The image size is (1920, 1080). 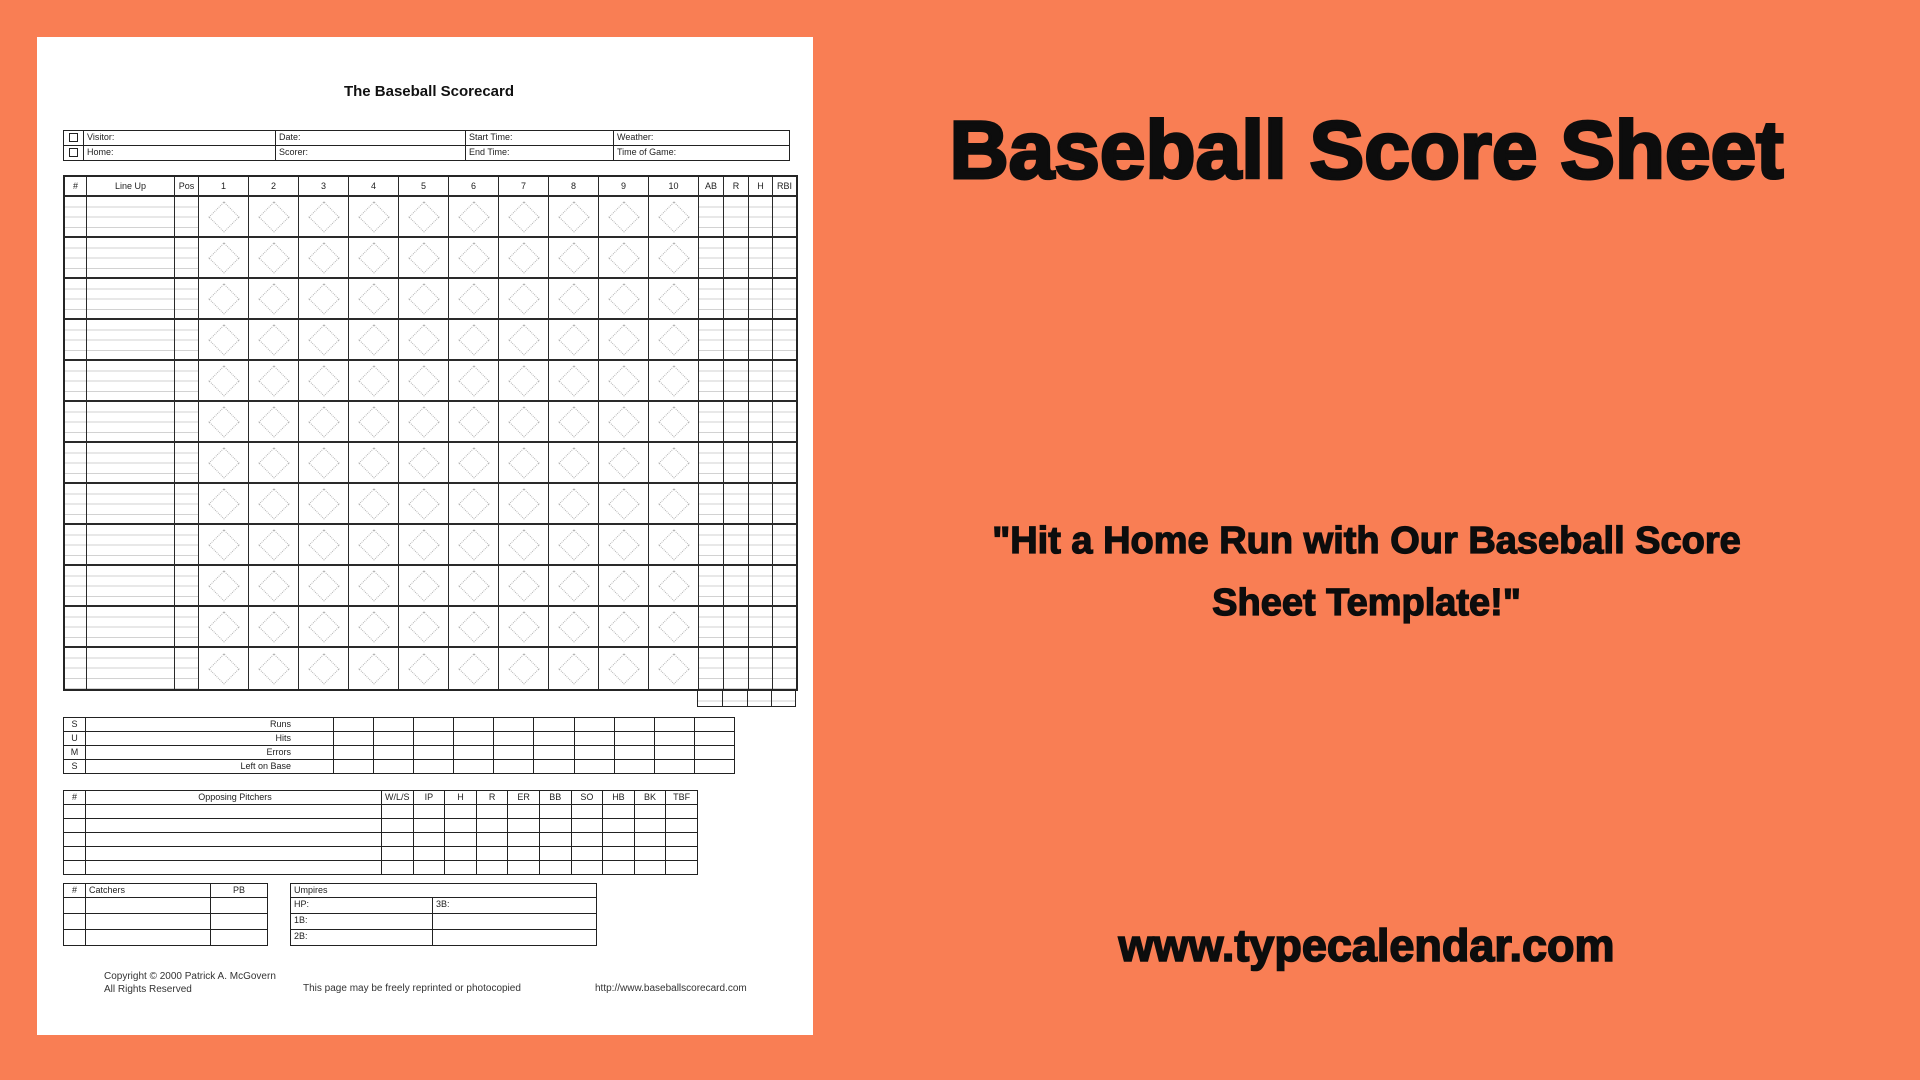 What do you see at coordinates (374, 187) in the screenshot?
I see `inning-header-cell: 4` at bounding box center [374, 187].